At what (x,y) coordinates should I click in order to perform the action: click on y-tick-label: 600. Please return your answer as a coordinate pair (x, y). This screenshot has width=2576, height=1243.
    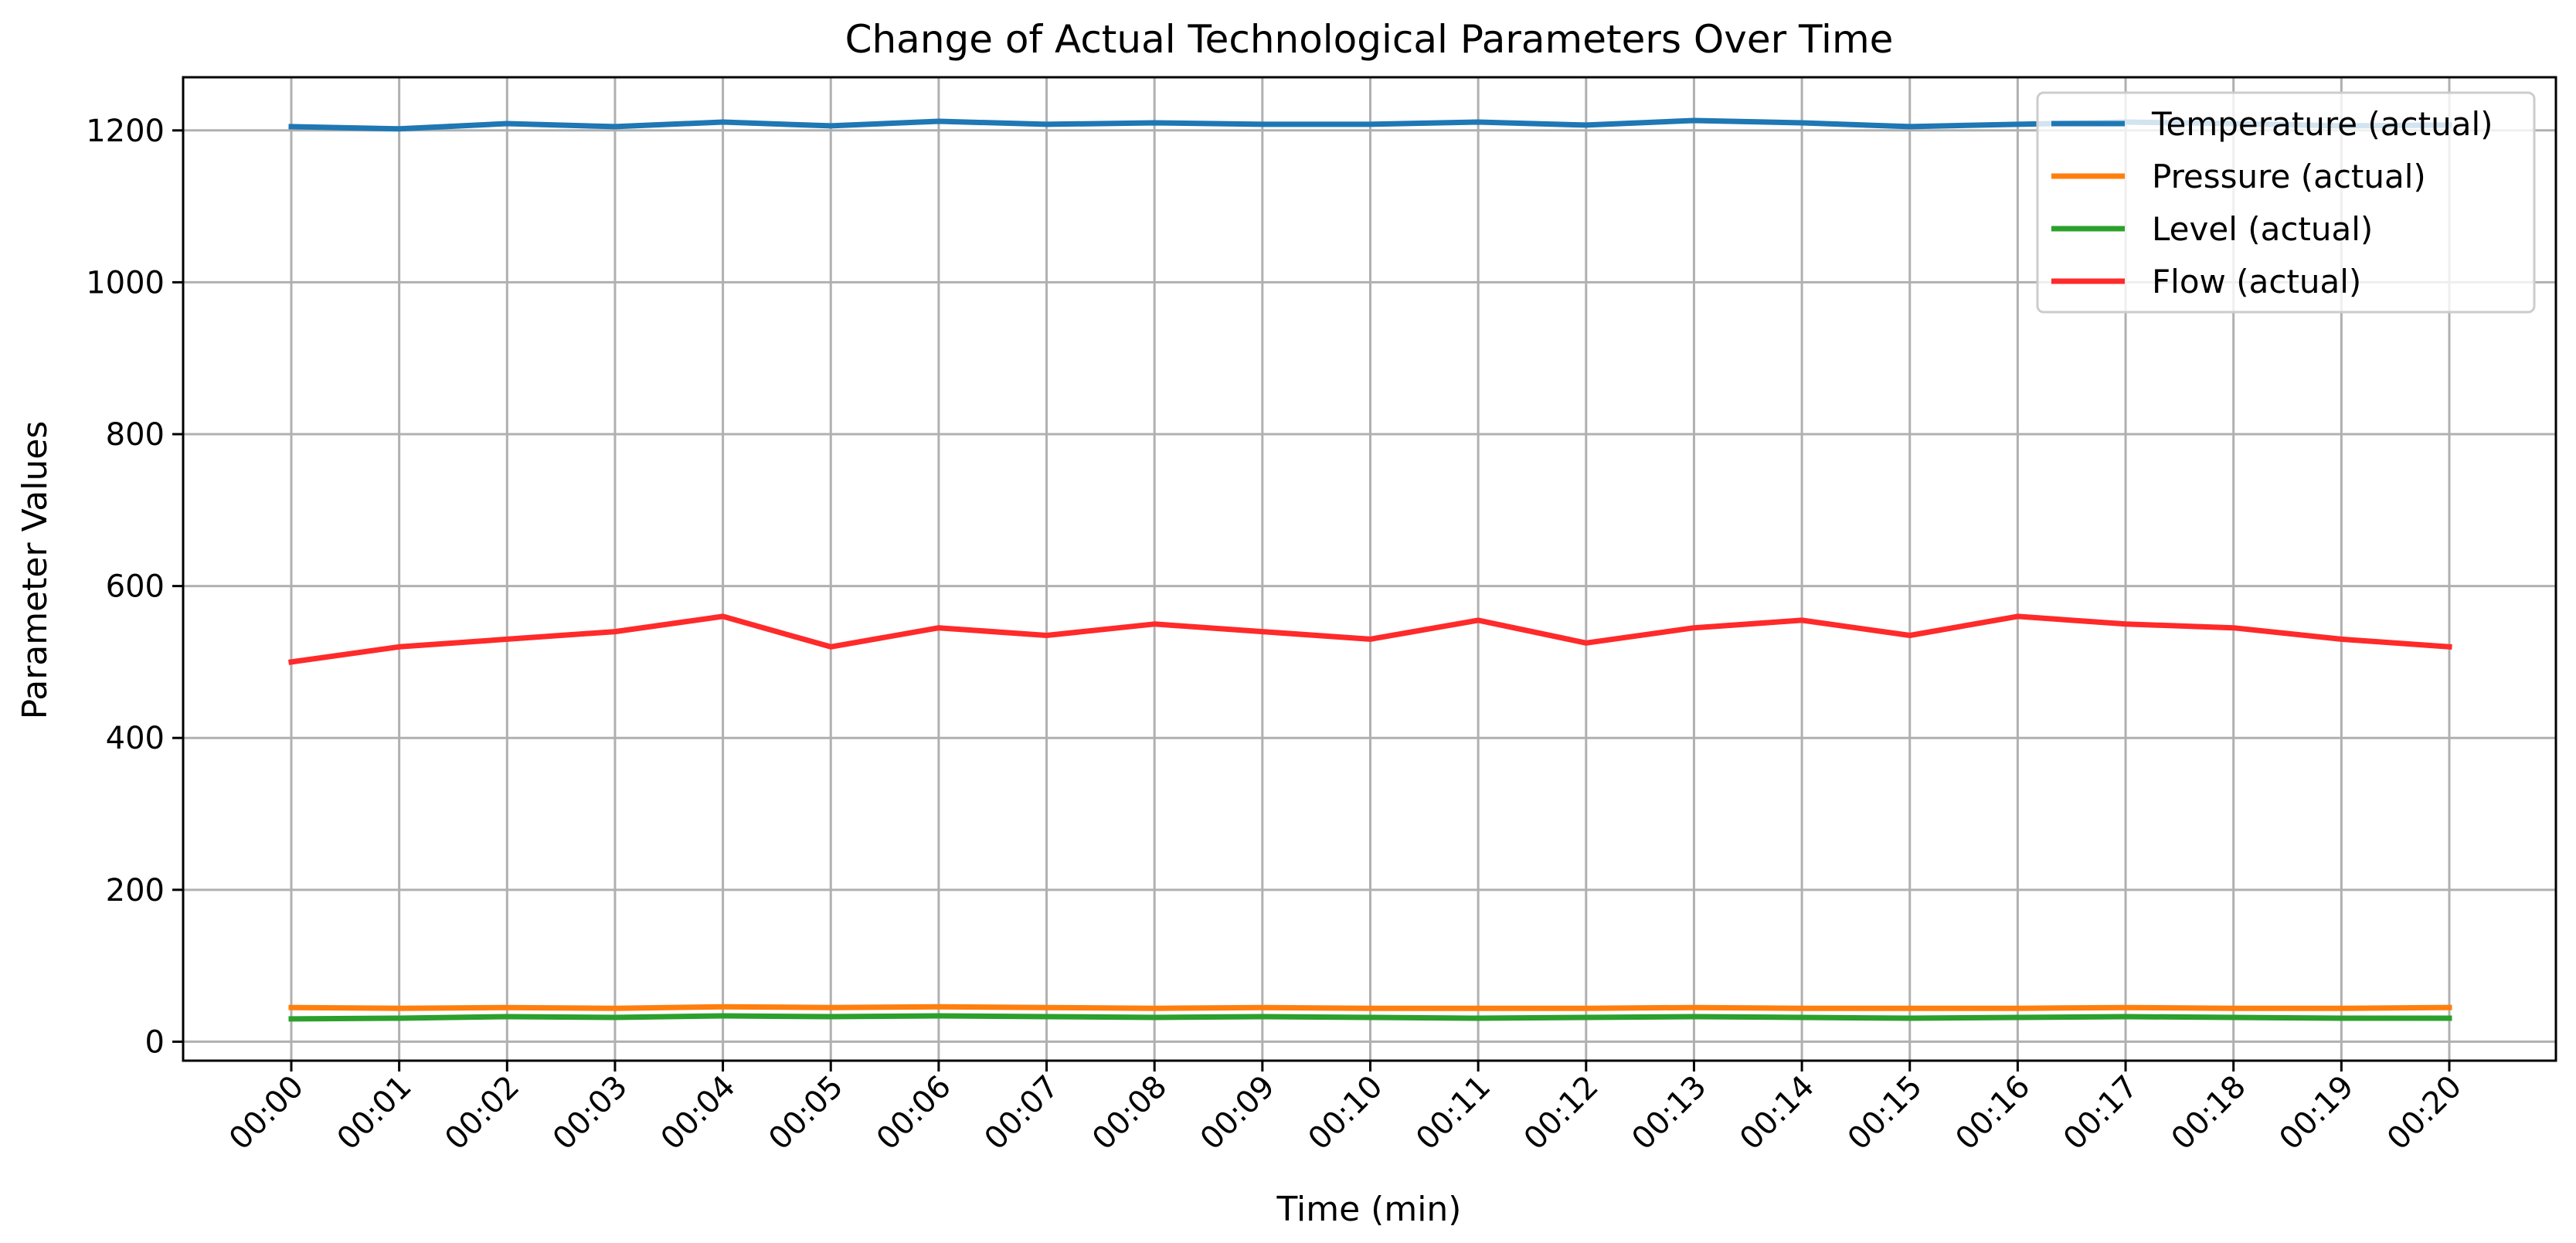
    Looking at the image, I should click on (135, 587).